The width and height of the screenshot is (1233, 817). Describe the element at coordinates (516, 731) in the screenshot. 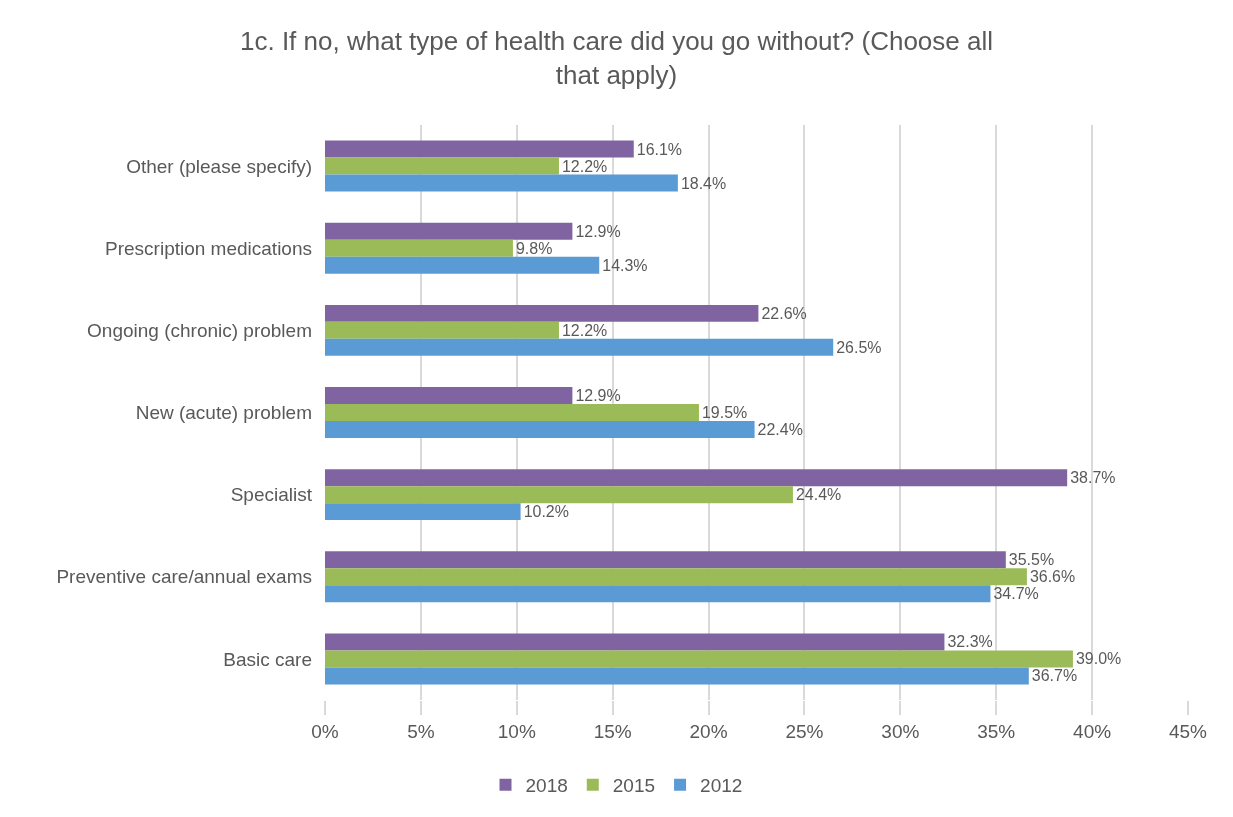

I see `x-tick-label: 10%` at that location.